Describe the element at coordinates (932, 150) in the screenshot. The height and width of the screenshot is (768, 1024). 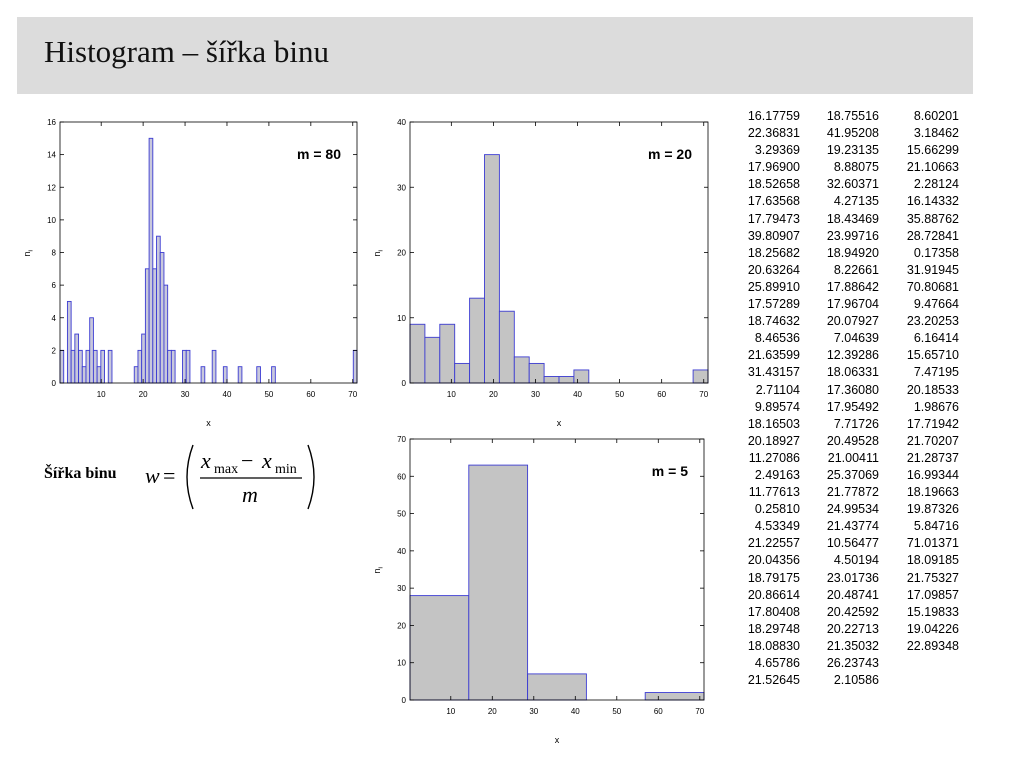
I see `data-value: 15.66299` at that location.